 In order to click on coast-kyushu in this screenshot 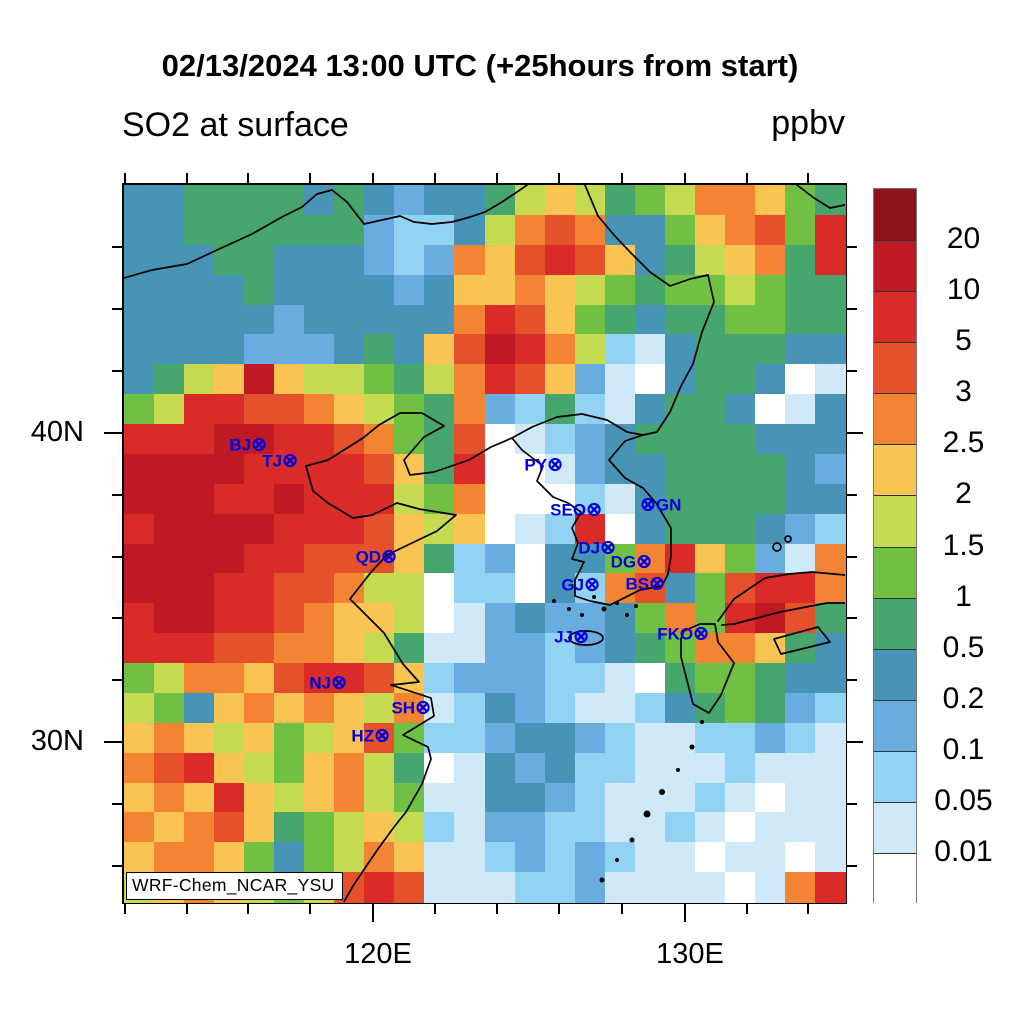, I will do `click(707, 668)`.